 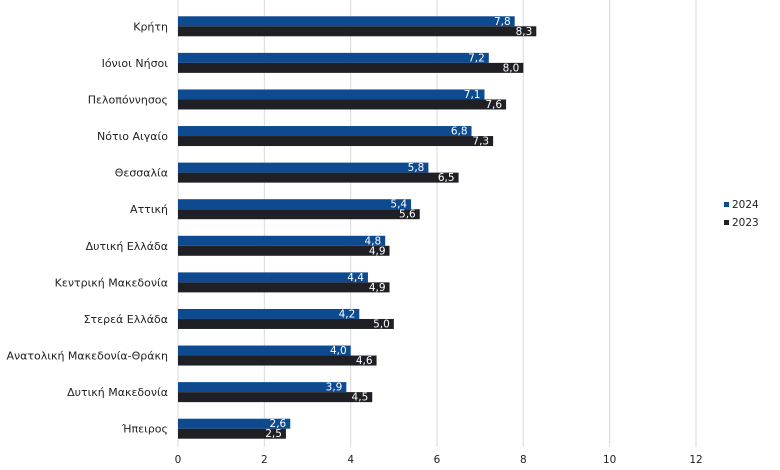 I want to click on data-label-2024: 3,9, so click(x=334, y=388).